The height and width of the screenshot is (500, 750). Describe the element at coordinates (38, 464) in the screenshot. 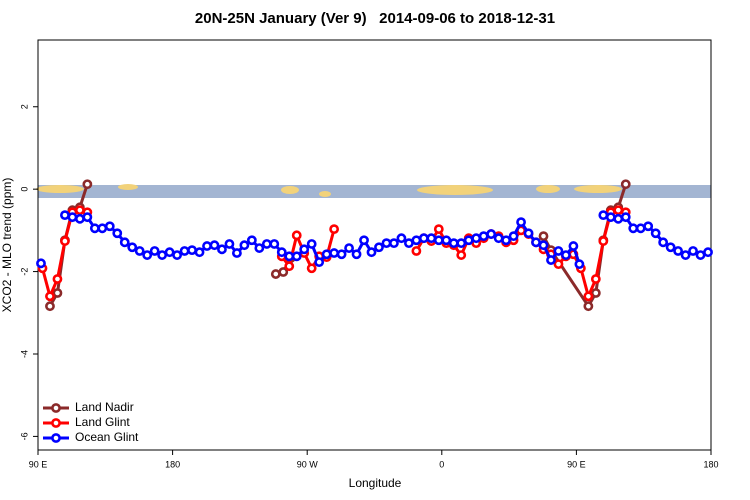

I see `x-tick-label: 90 E` at that location.